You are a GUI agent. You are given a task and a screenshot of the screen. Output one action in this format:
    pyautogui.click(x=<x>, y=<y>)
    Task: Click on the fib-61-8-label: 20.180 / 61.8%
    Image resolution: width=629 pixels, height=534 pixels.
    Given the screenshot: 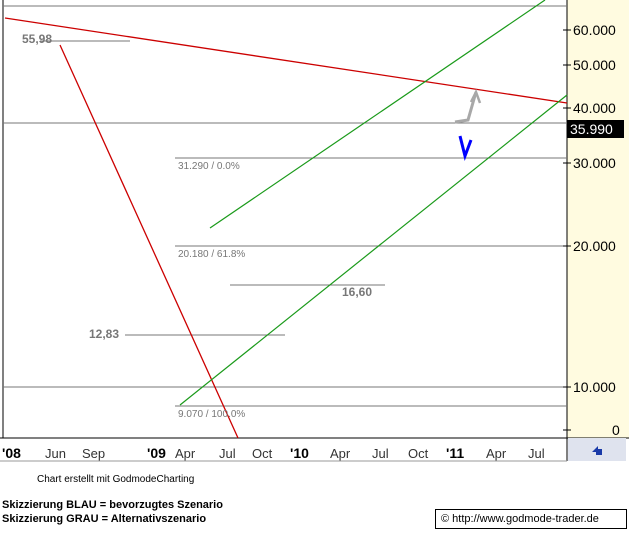 What is the action you would take?
    pyautogui.click(x=211, y=254)
    